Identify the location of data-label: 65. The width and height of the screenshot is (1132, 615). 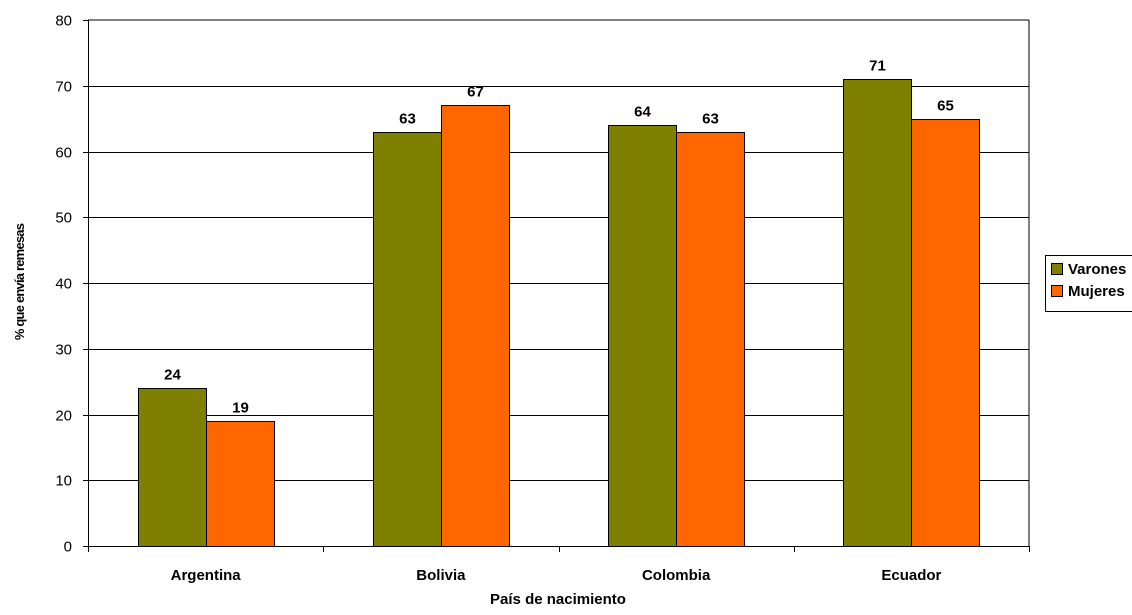
(945, 106).